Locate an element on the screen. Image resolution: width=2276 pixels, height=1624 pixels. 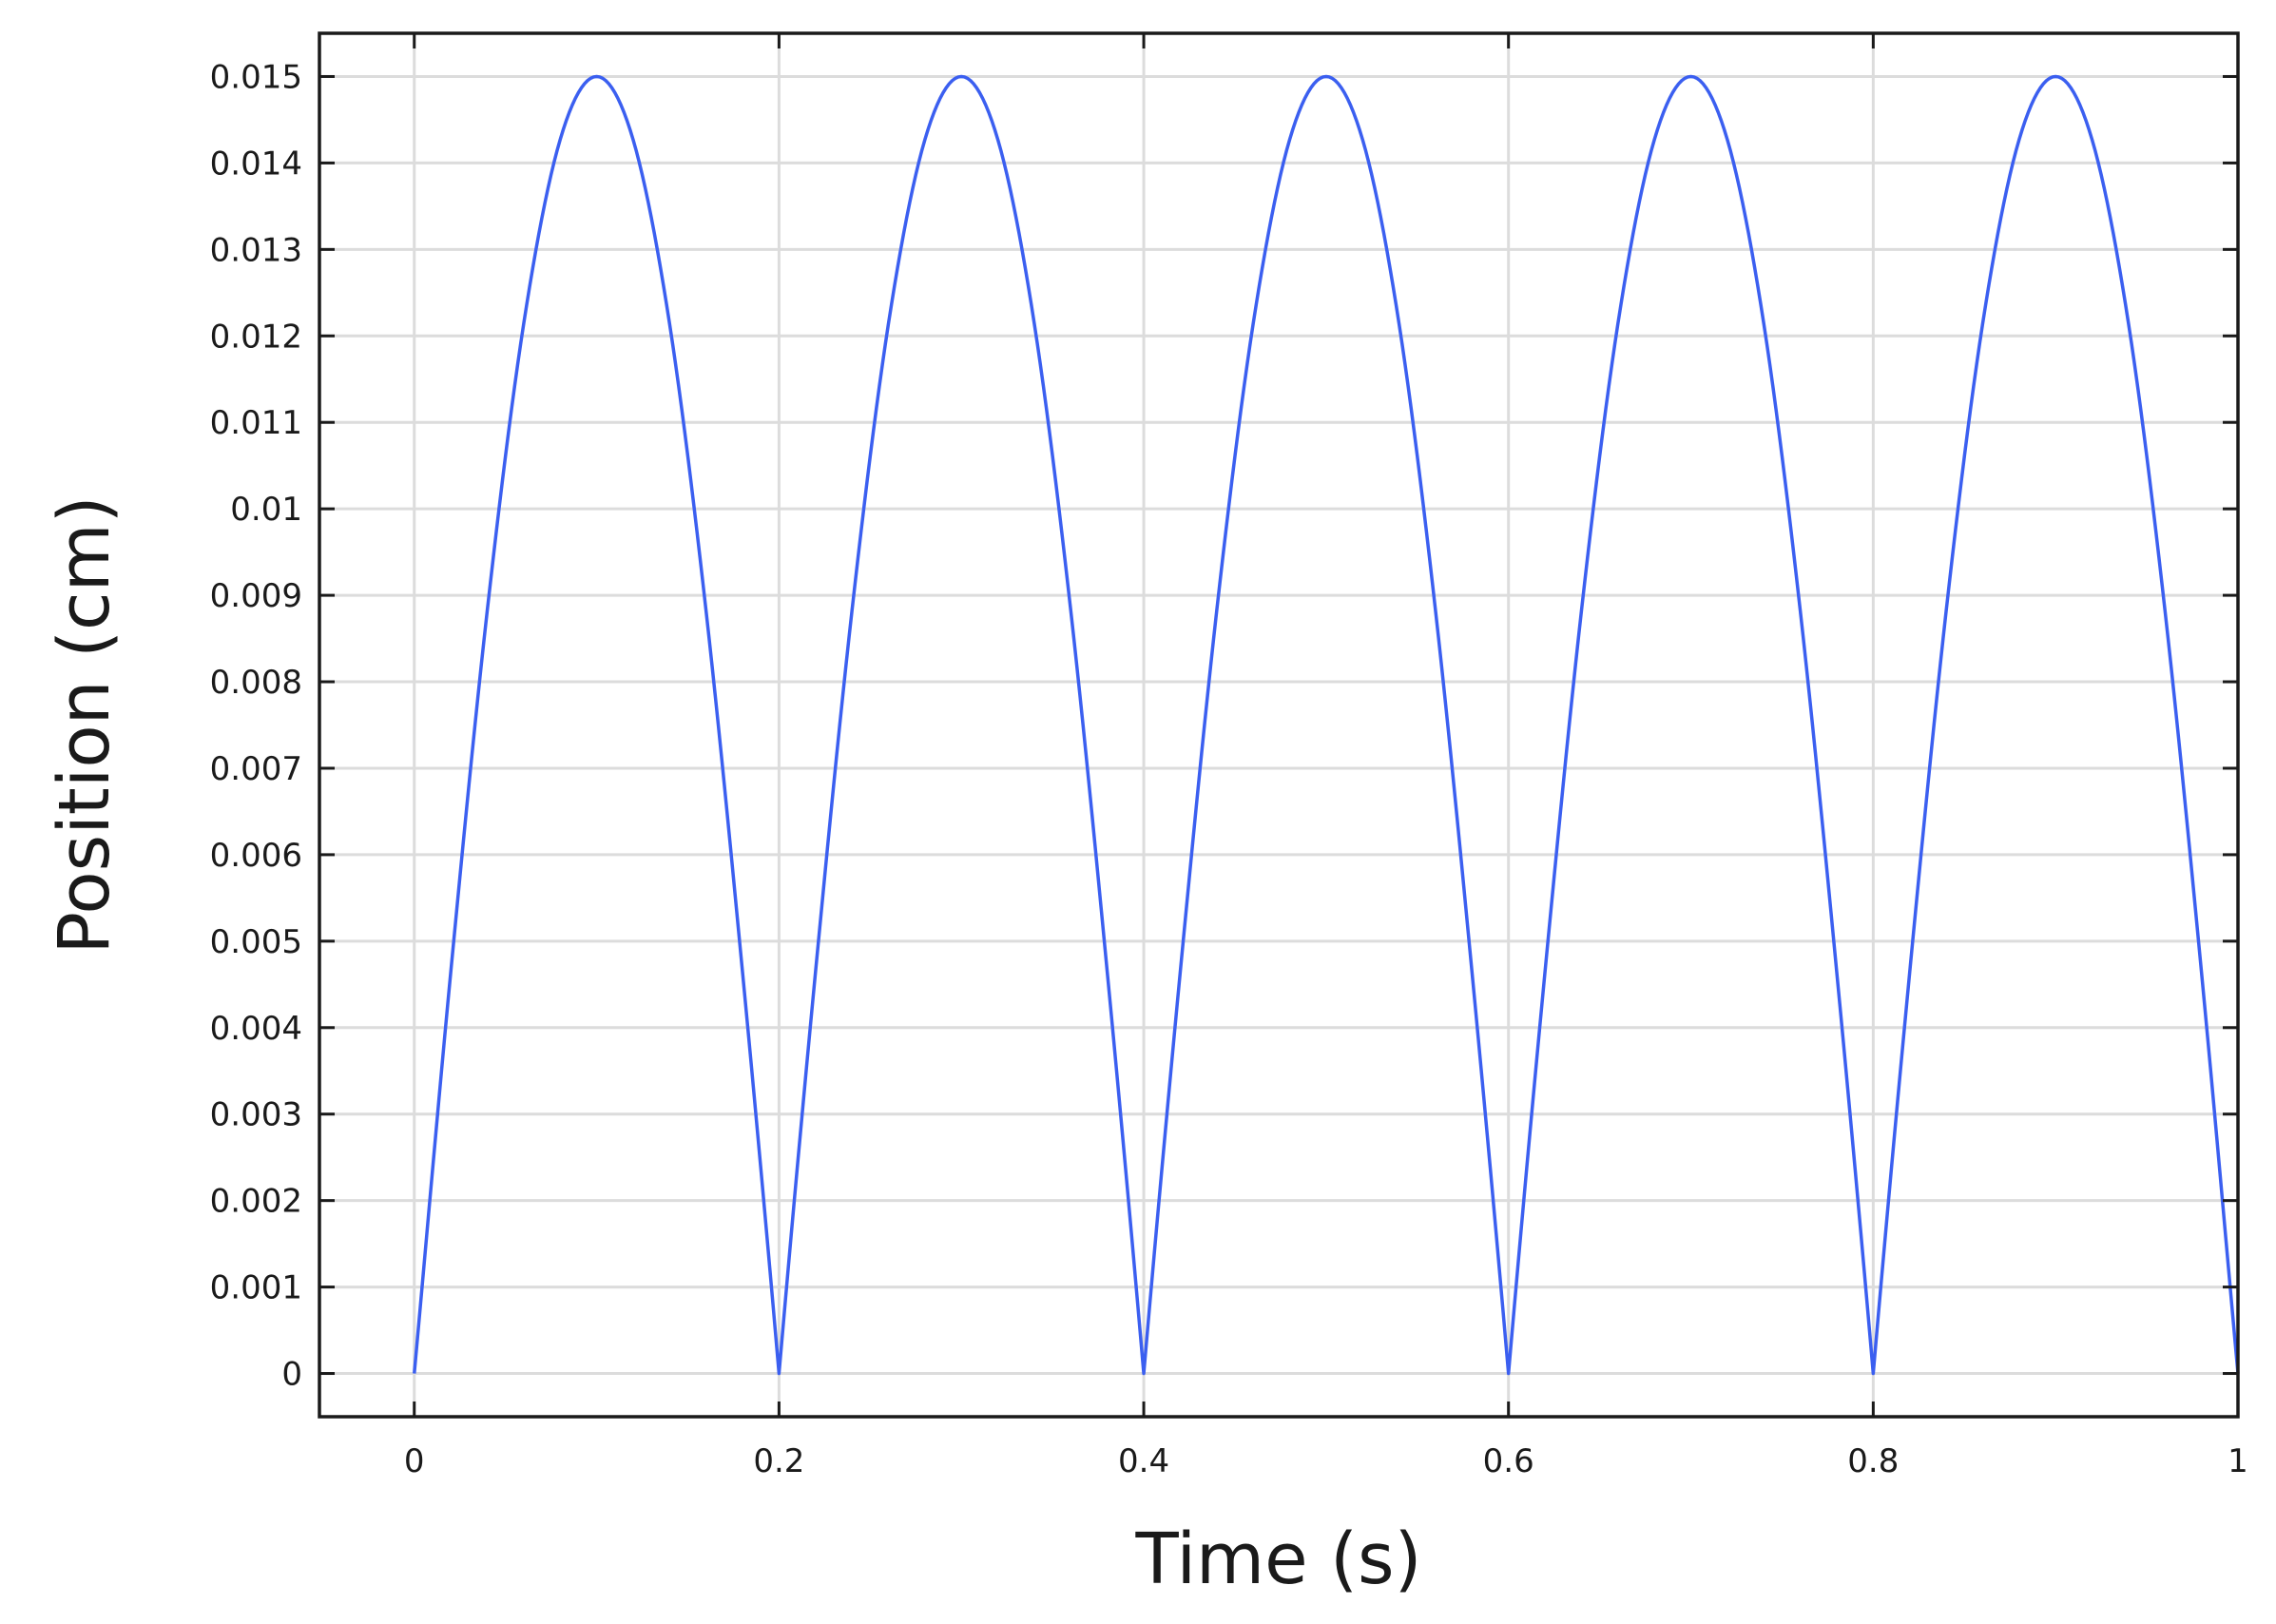
x-axis-title: Time (s) is located at coordinates (1278, 1559).